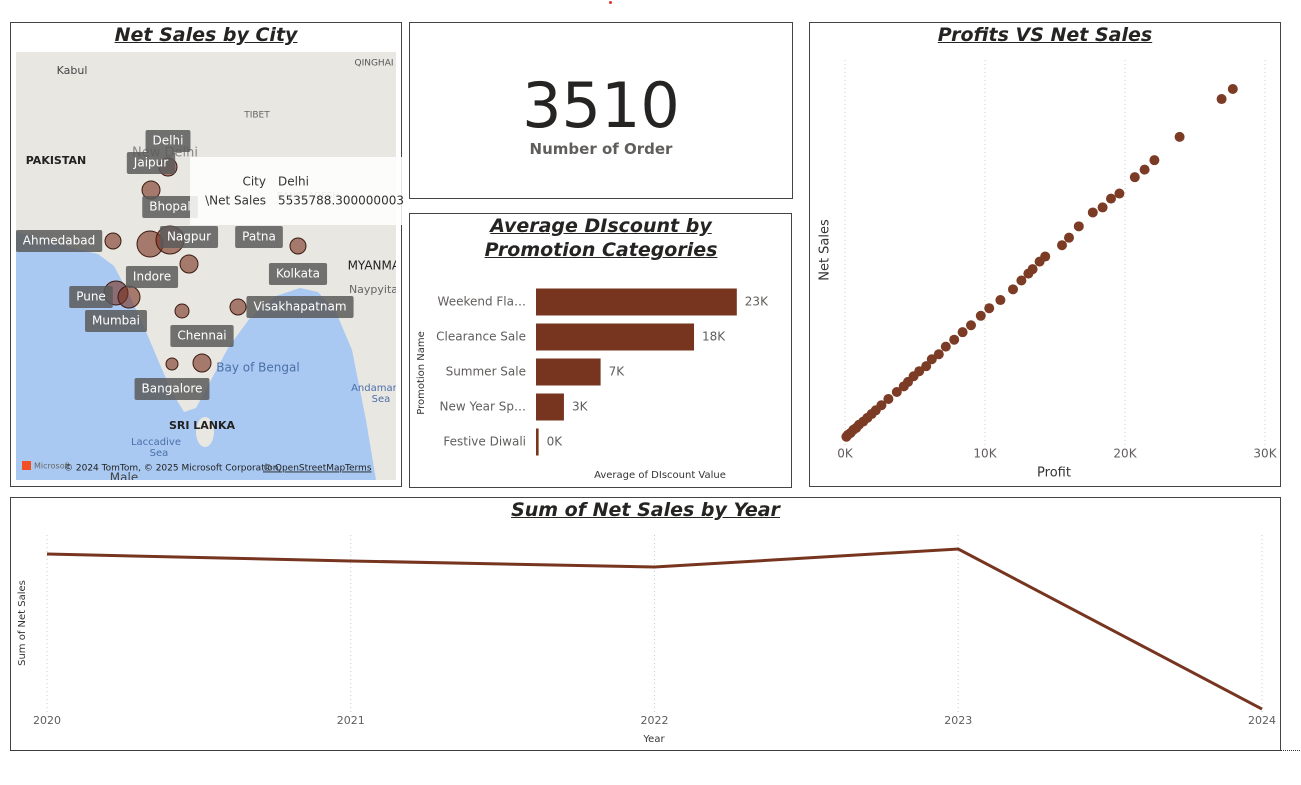  I want to click on attribution-link: Terms, so click(358, 469).